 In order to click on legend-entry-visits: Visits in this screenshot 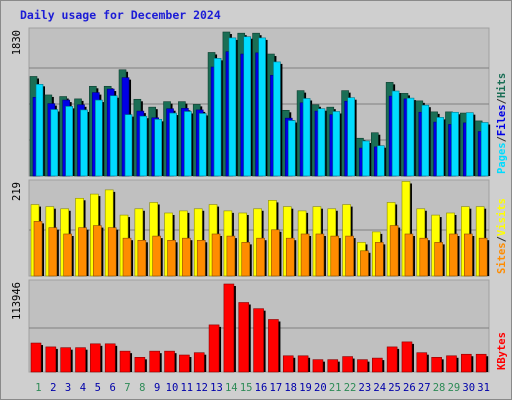, I will do `click(502, 217)`.